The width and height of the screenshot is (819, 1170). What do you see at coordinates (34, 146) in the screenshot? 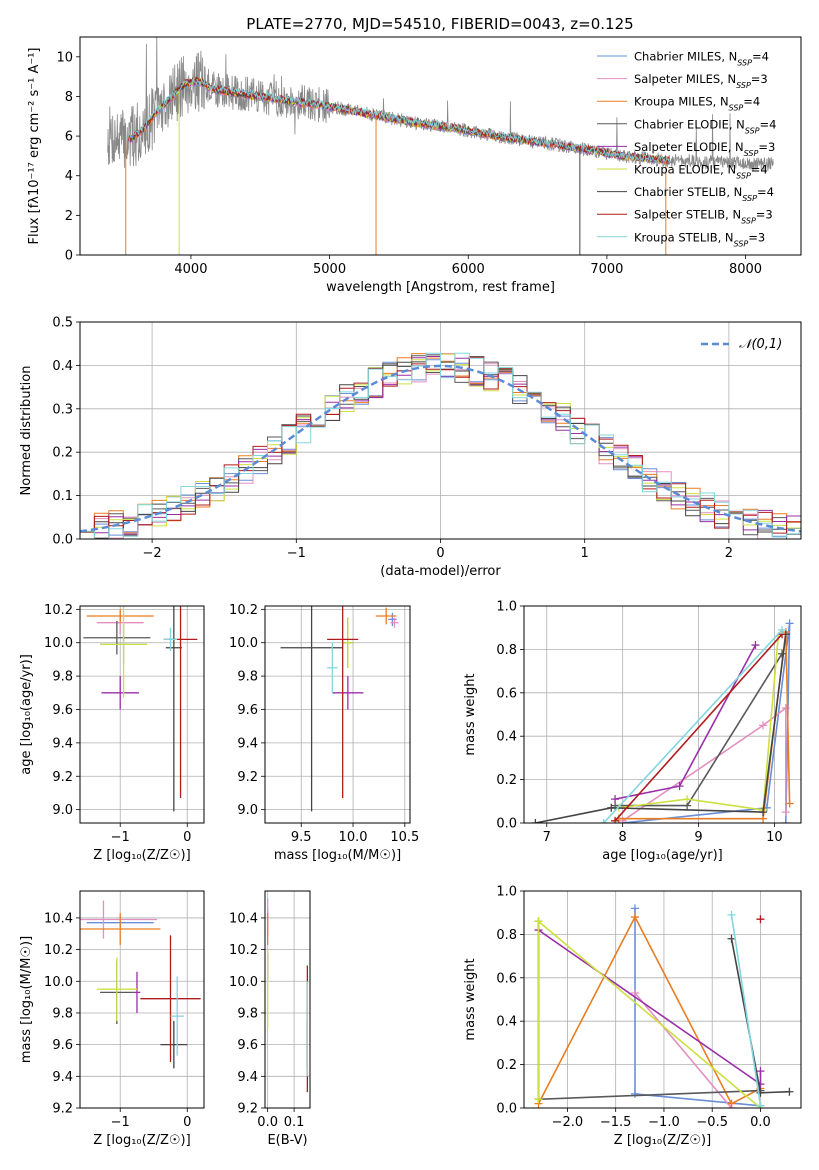
I see `y-axis-label: Flux [fλ10⁻¹⁷ erg cm⁻² s⁻¹ A⁻¹]` at bounding box center [34, 146].